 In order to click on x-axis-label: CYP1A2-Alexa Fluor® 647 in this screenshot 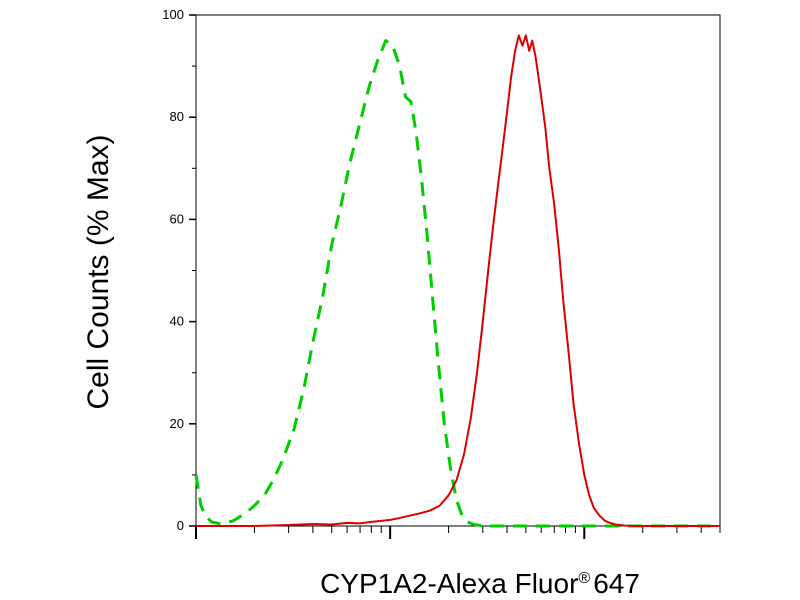, I will do `click(480, 583)`.